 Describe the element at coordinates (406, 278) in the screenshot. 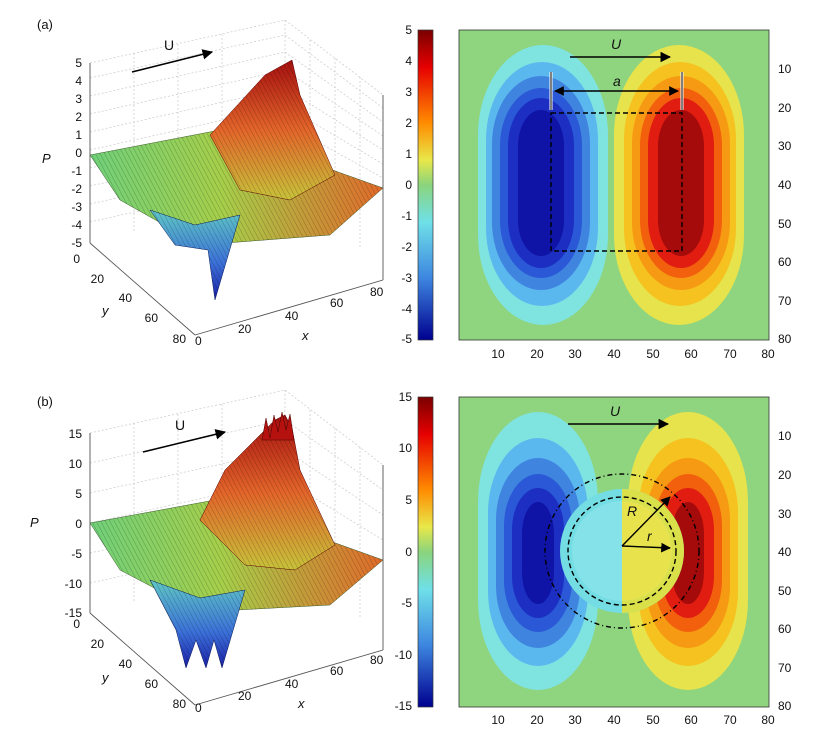

I see `colorbar-tick: -3` at that location.